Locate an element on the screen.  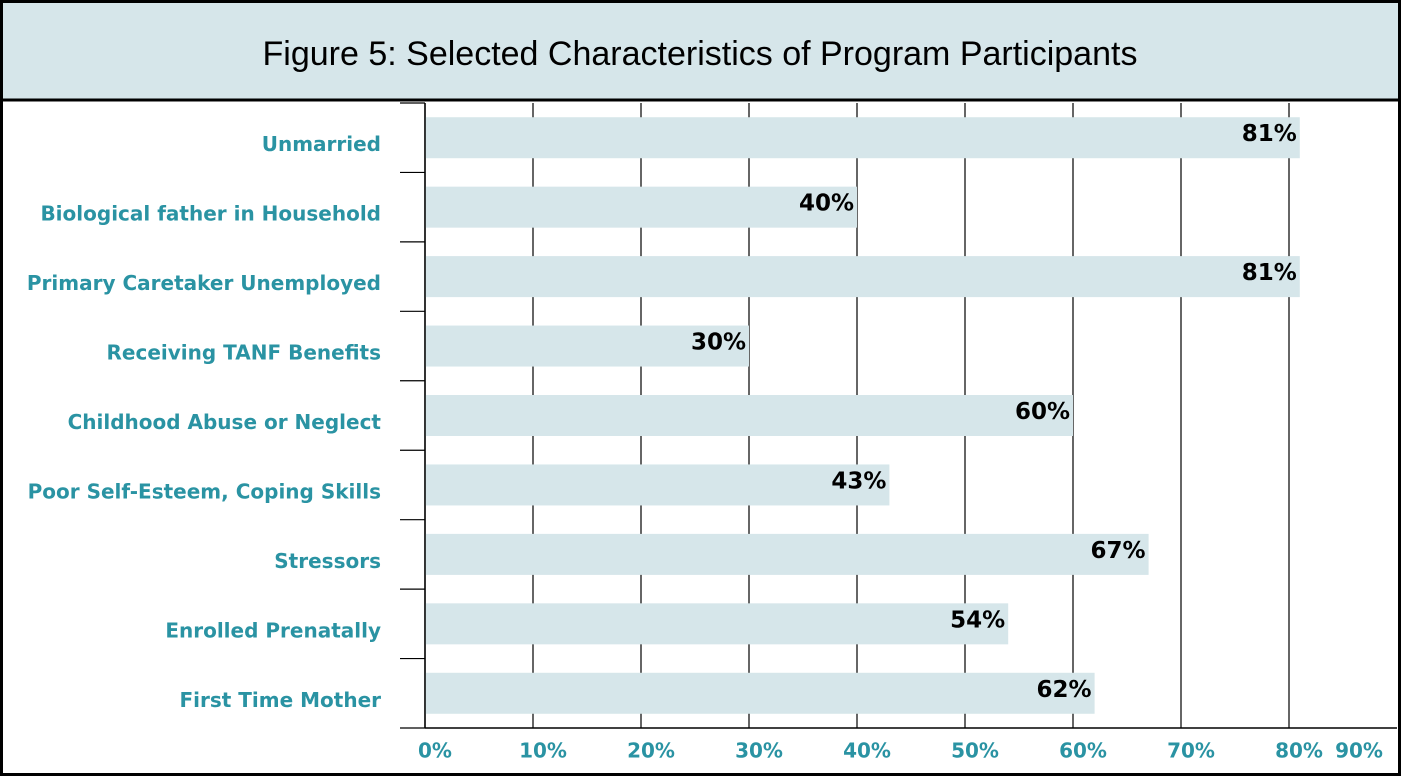
title-band is located at coordinates (700, 51).